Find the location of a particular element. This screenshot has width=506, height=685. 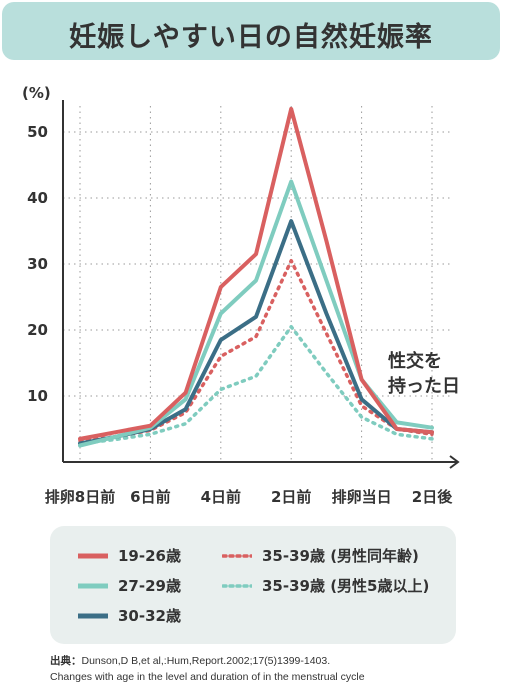

source-label: 出典： is located at coordinates (66, 661).